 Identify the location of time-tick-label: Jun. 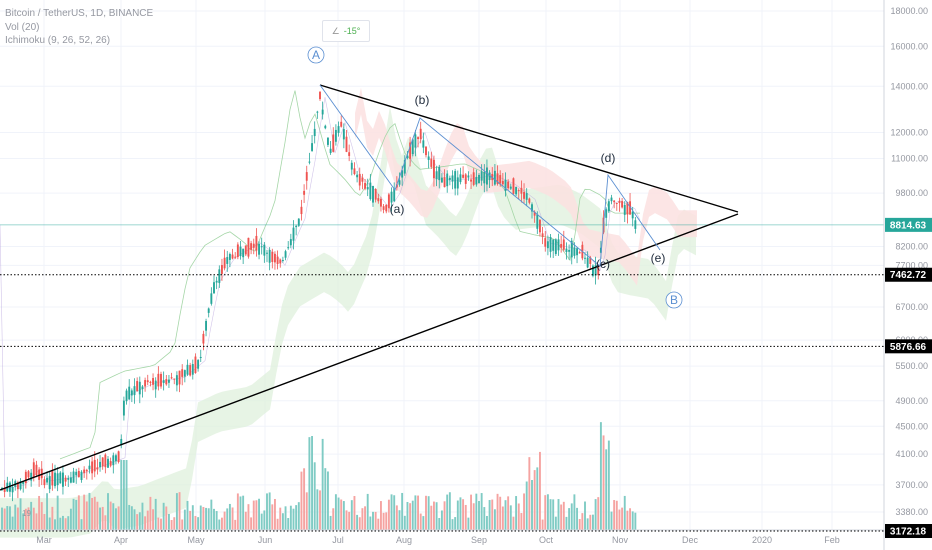
(265, 540).